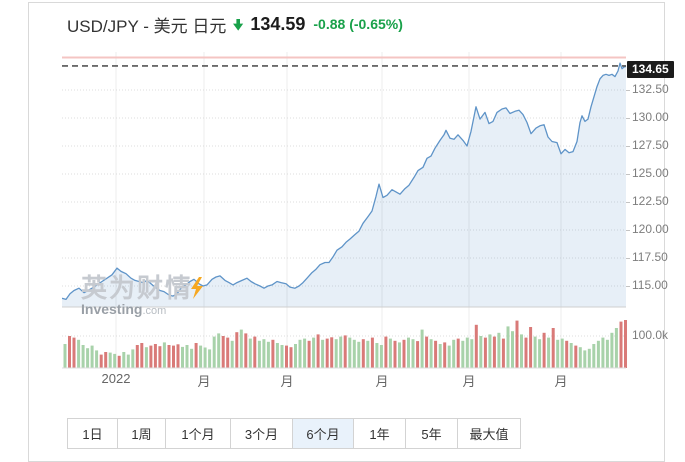 This screenshot has height=462, width=685. Describe the element at coordinates (262, 433) in the screenshot. I see `range-button-3个月: 3个月` at that location.